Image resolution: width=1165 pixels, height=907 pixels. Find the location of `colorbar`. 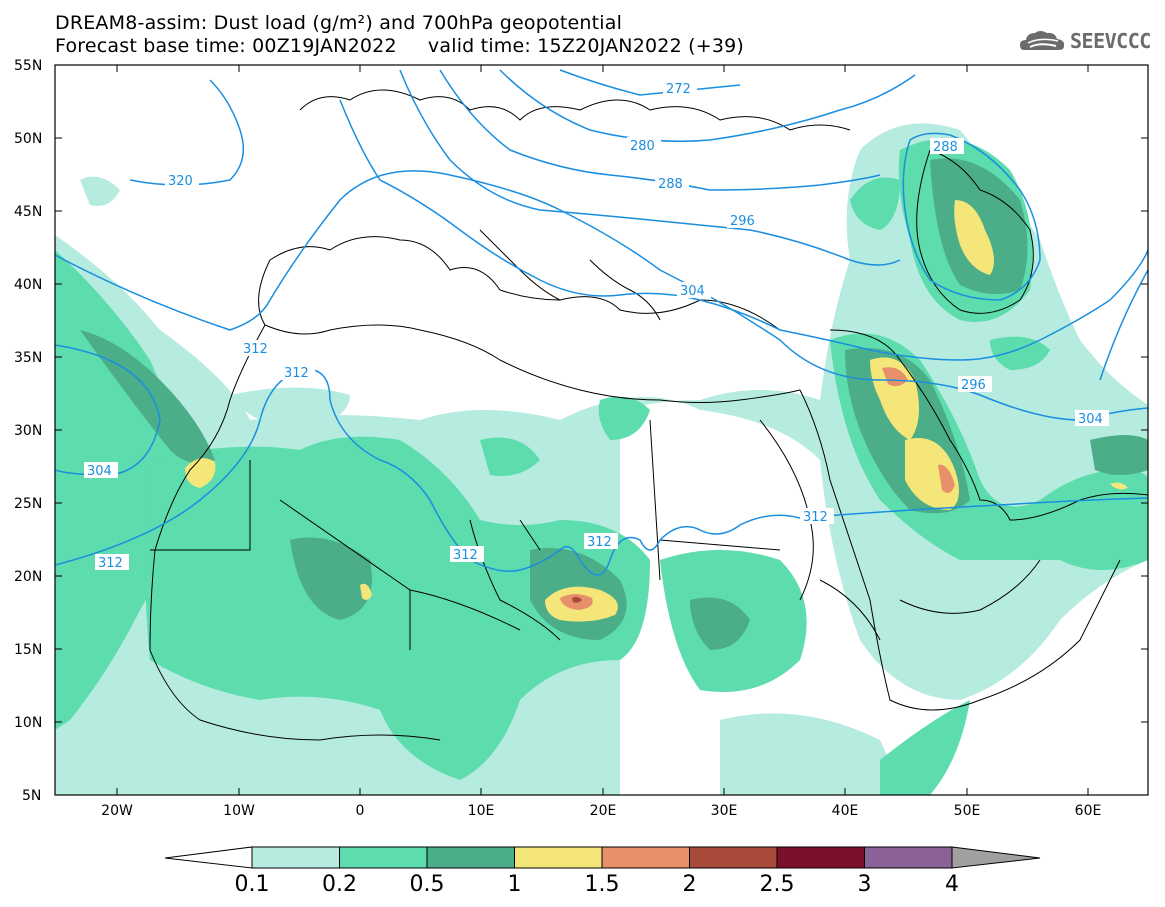

colorbar is located at coordinates (602, 857).